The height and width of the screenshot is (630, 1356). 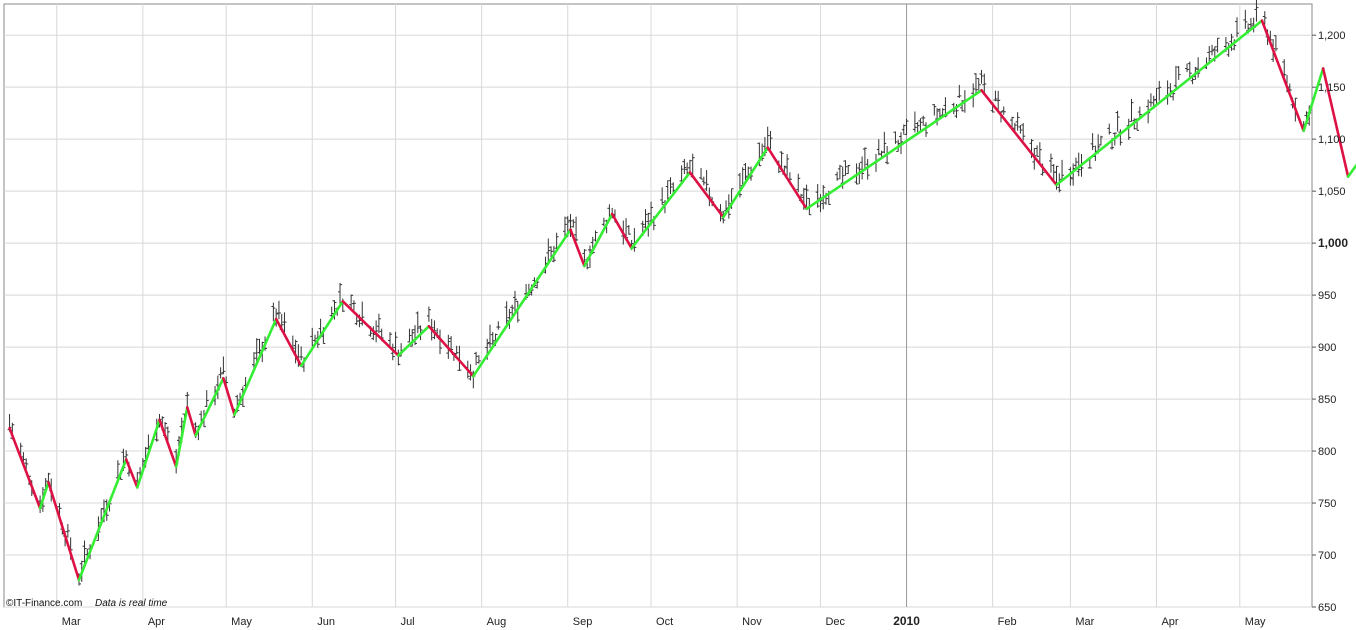 I want to click on y-tick-label: 900, so click(x=1327, y=348).